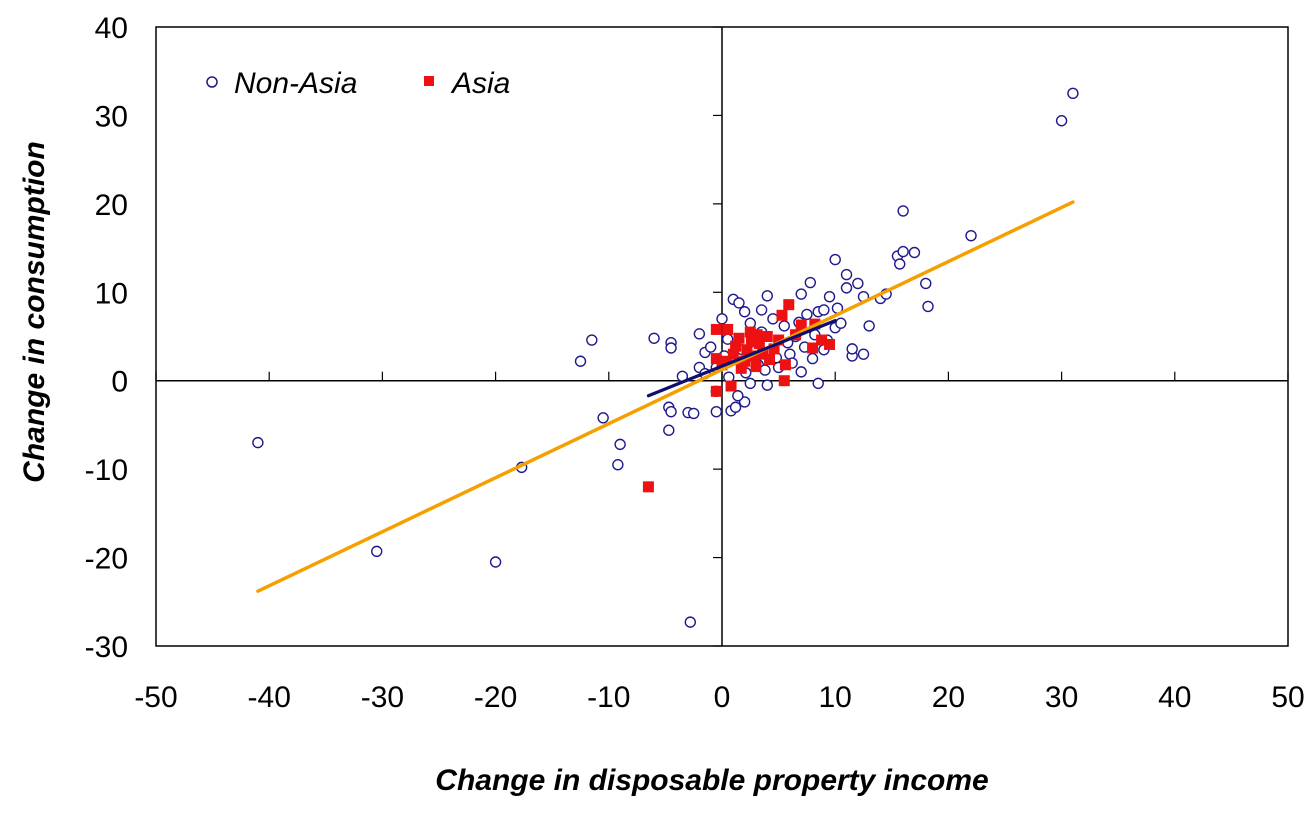  What do you see at coordinates (111, 116) in the screenshot?
I see `y-tick-label: 30` at bounding box center [111, 116].